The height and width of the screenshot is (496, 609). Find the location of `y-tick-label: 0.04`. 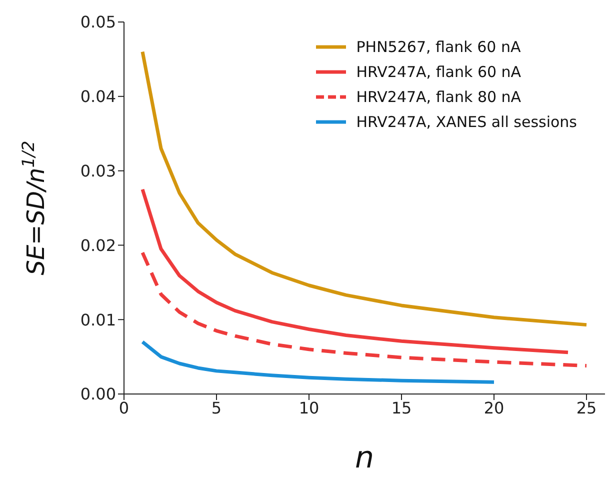

y-tick-label: 0.04 is located at coordinates (98, 96).